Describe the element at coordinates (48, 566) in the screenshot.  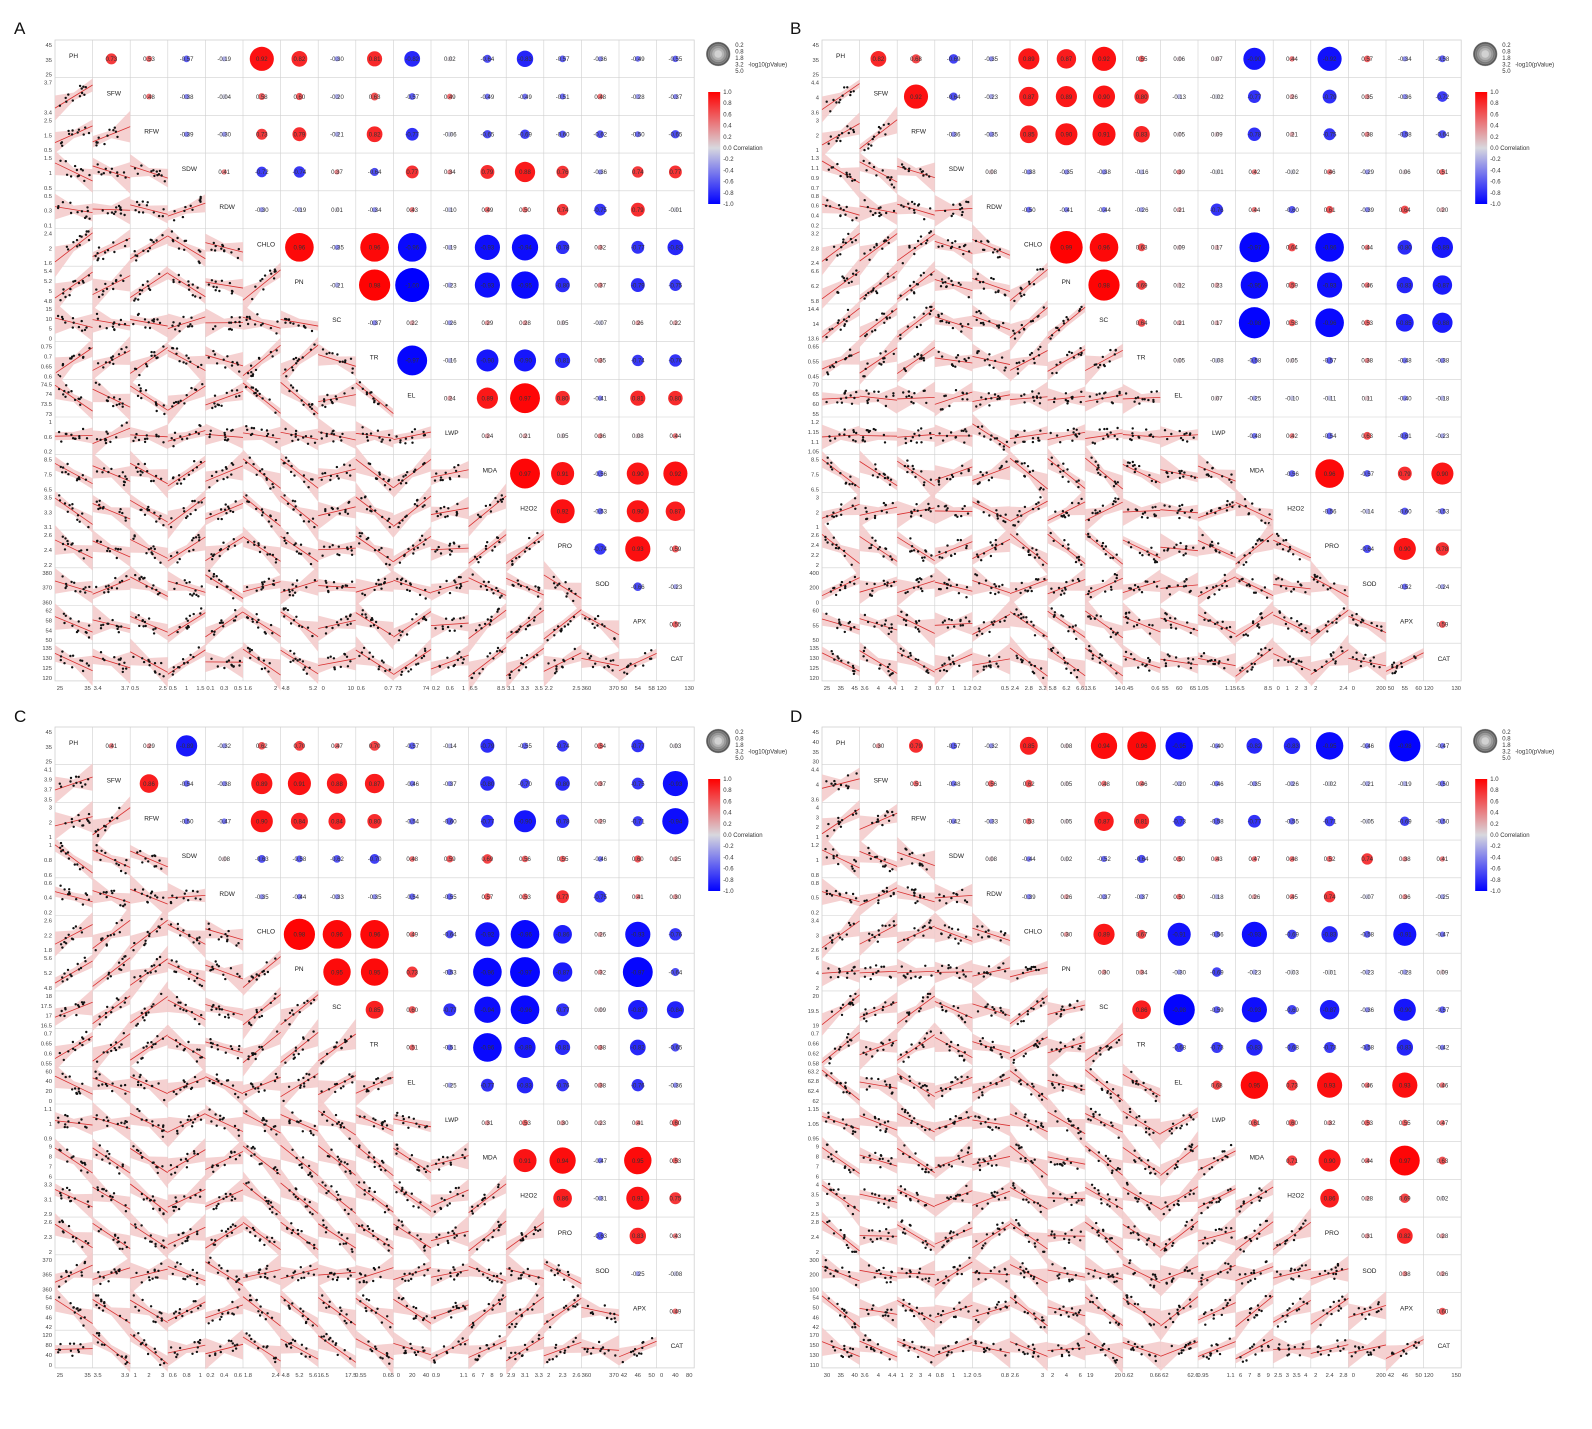
I see `y-tick-label: 2.2` at that location.